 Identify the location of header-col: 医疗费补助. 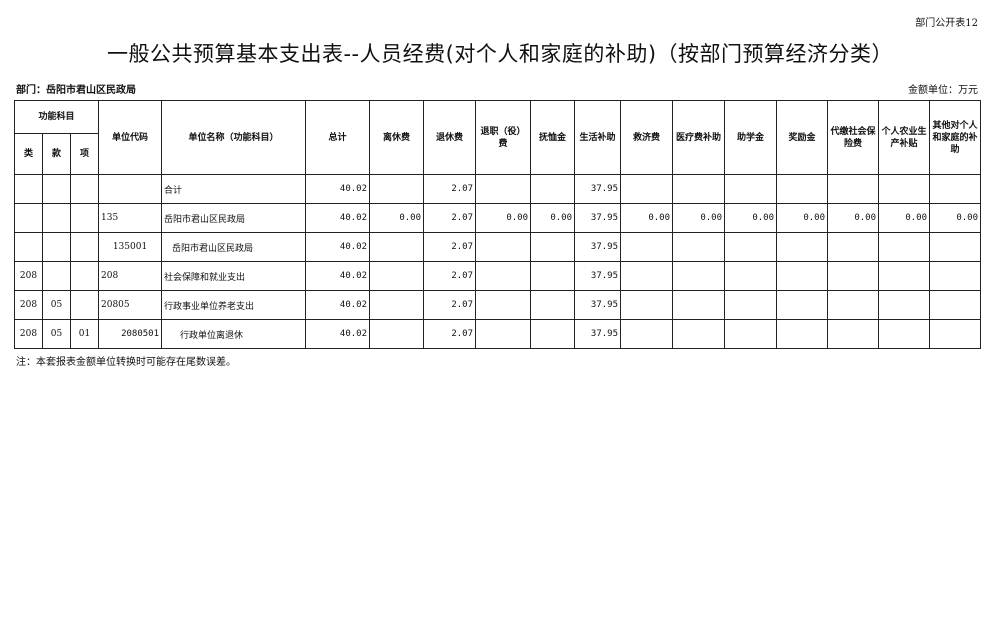
(698, 137).